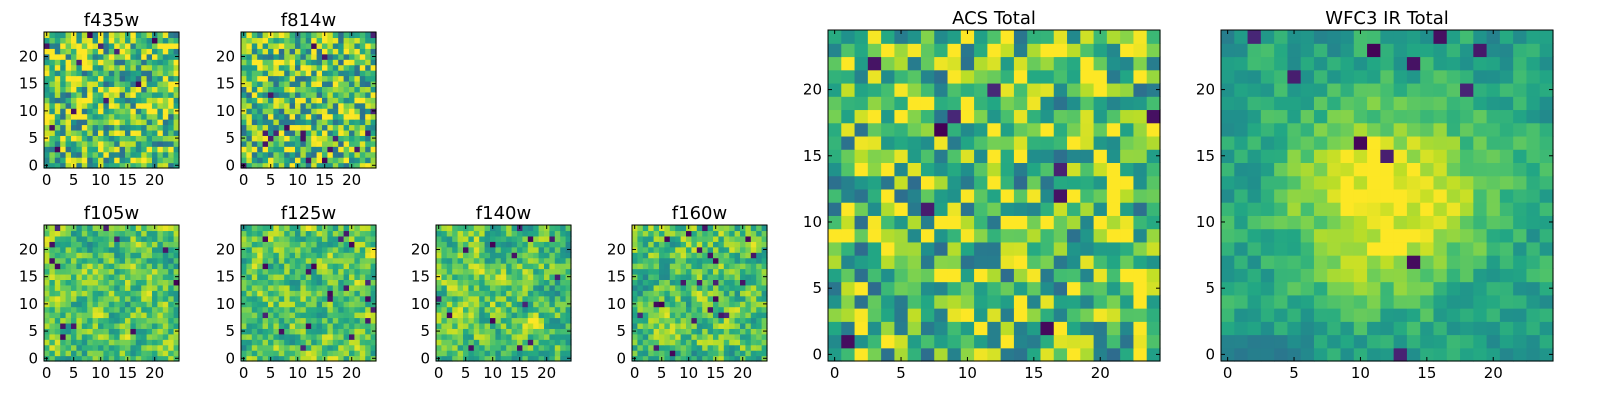 The width and height of the screenshot is (1600, 400). Describe the element at coordinates (688, 373) in the screenshot. I see `x-tick-label: 10` at that location.